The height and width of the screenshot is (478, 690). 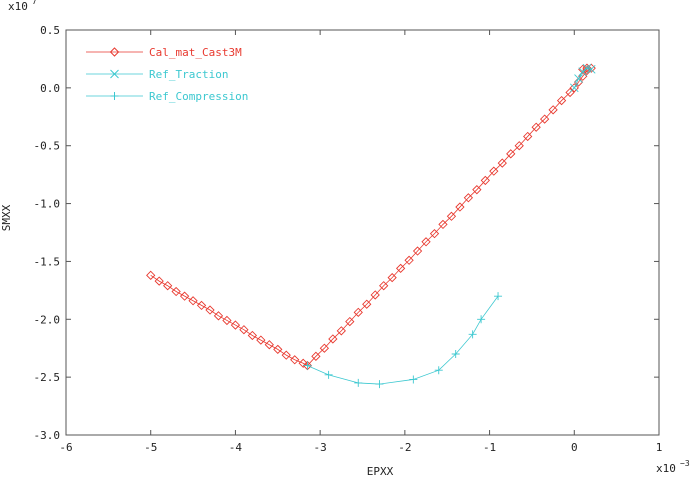 I want to click on y-multiplier-exponent: 7, so click(x=34, y=3).